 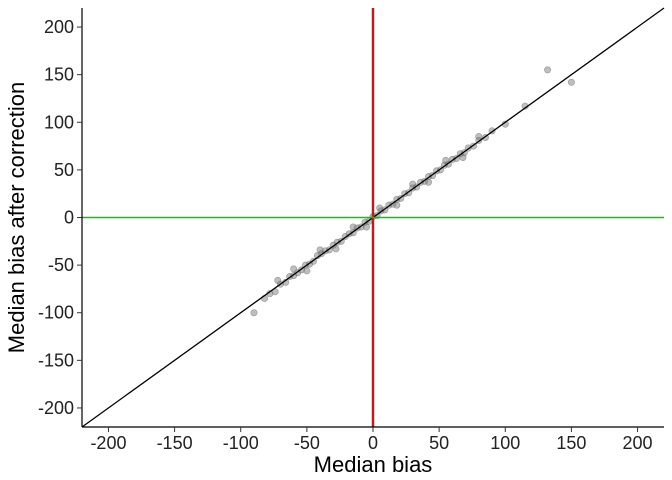 What do you see at coordinates (175, 443) in the screenshot?
I see `x-tick-label: -150` at bounding box center [175, 443].